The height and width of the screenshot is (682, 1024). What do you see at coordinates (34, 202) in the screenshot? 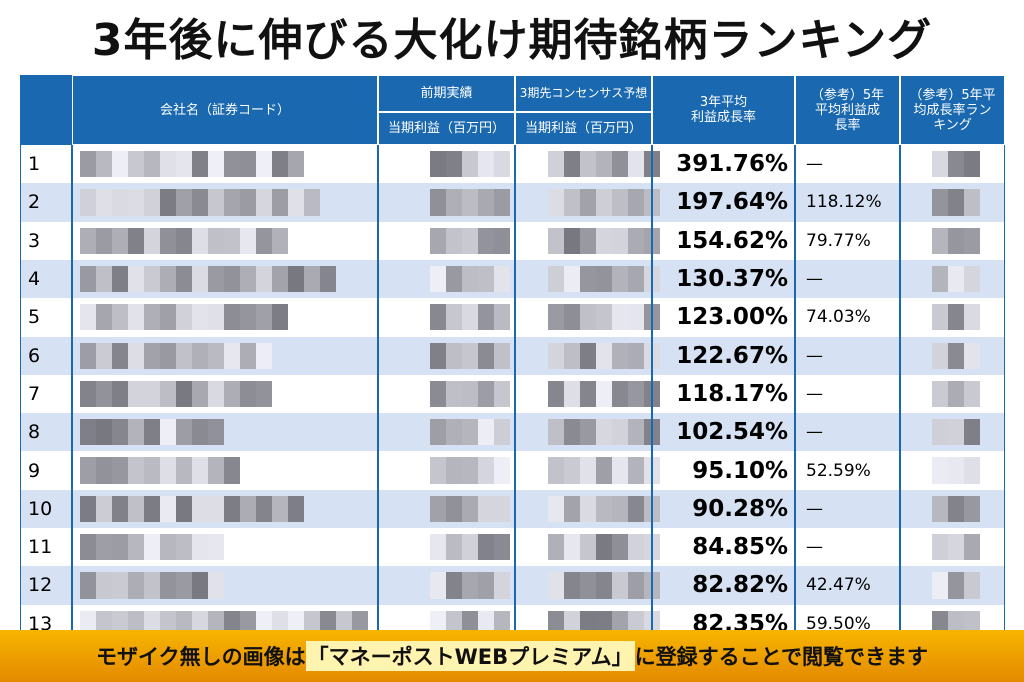
I see `rank-cell: 2` at bounding box center [34, 202].